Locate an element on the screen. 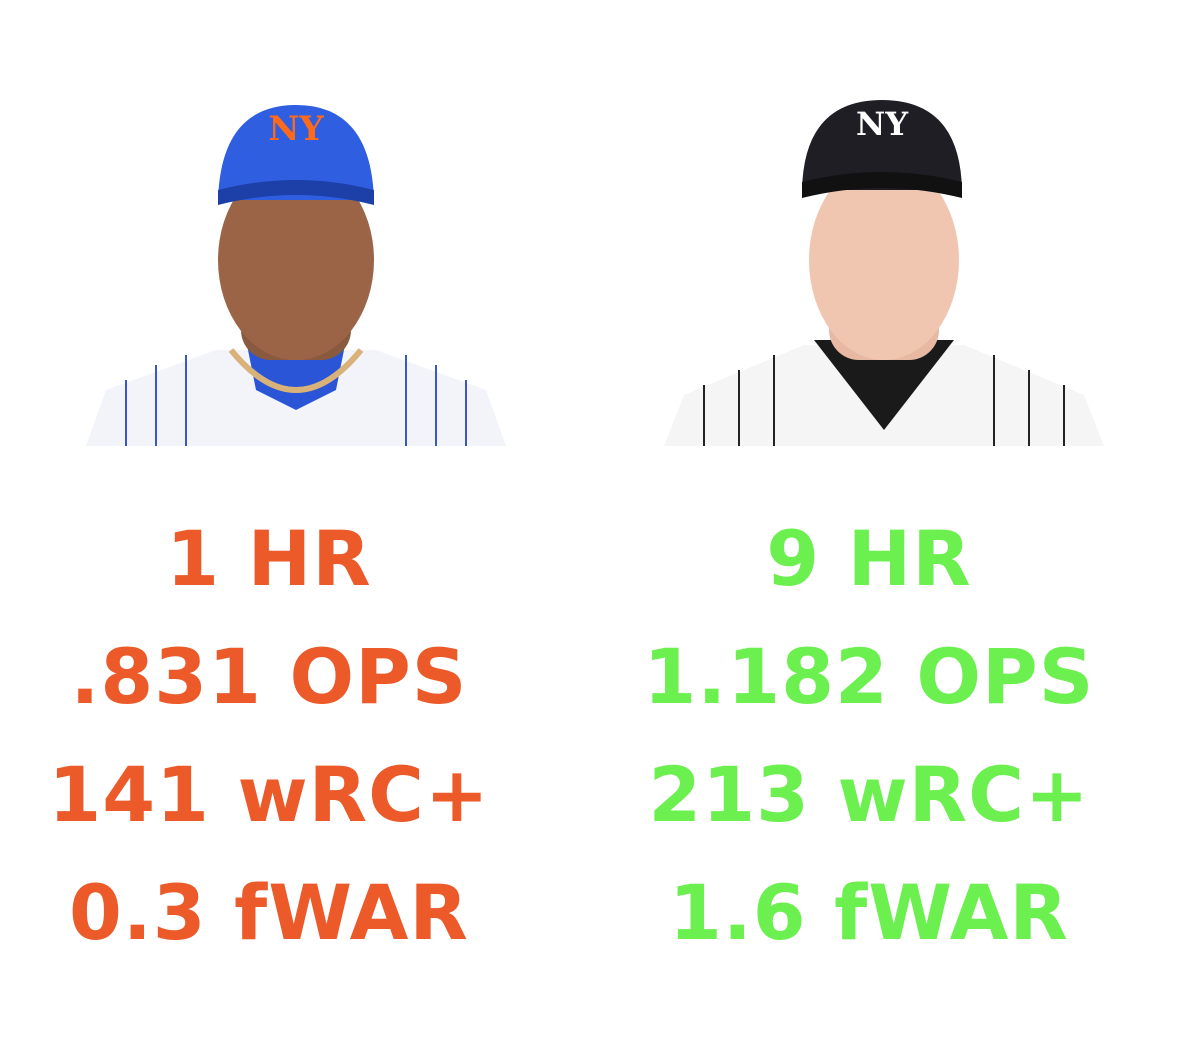  stat-line: 1.6 fWAR is located at coordinates (869, 912).